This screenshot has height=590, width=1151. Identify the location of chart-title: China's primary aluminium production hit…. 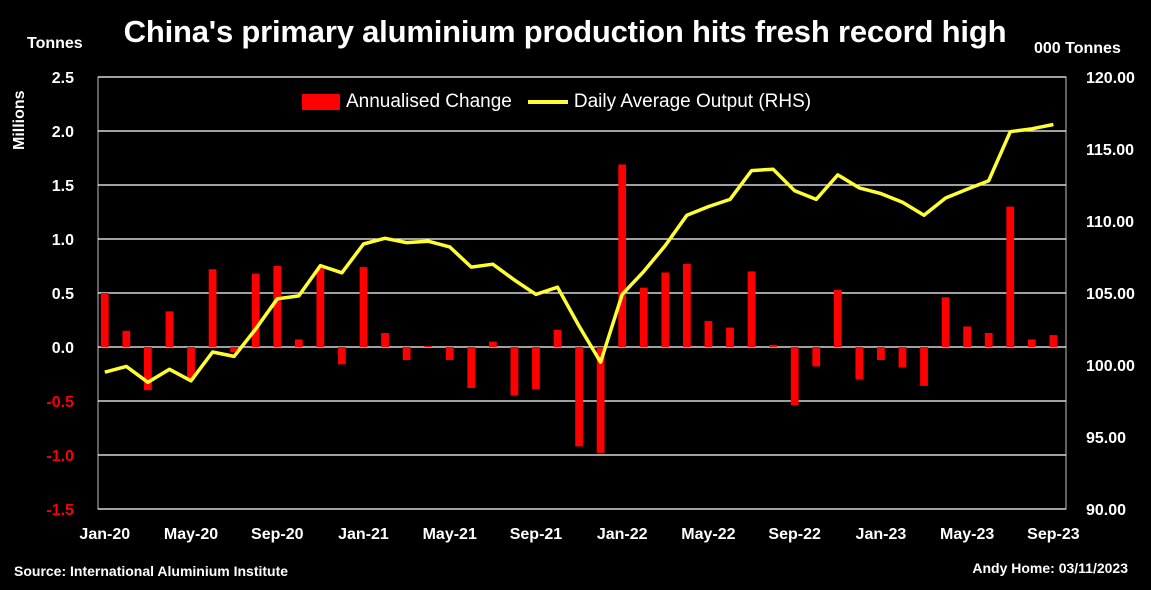
(565, 31).